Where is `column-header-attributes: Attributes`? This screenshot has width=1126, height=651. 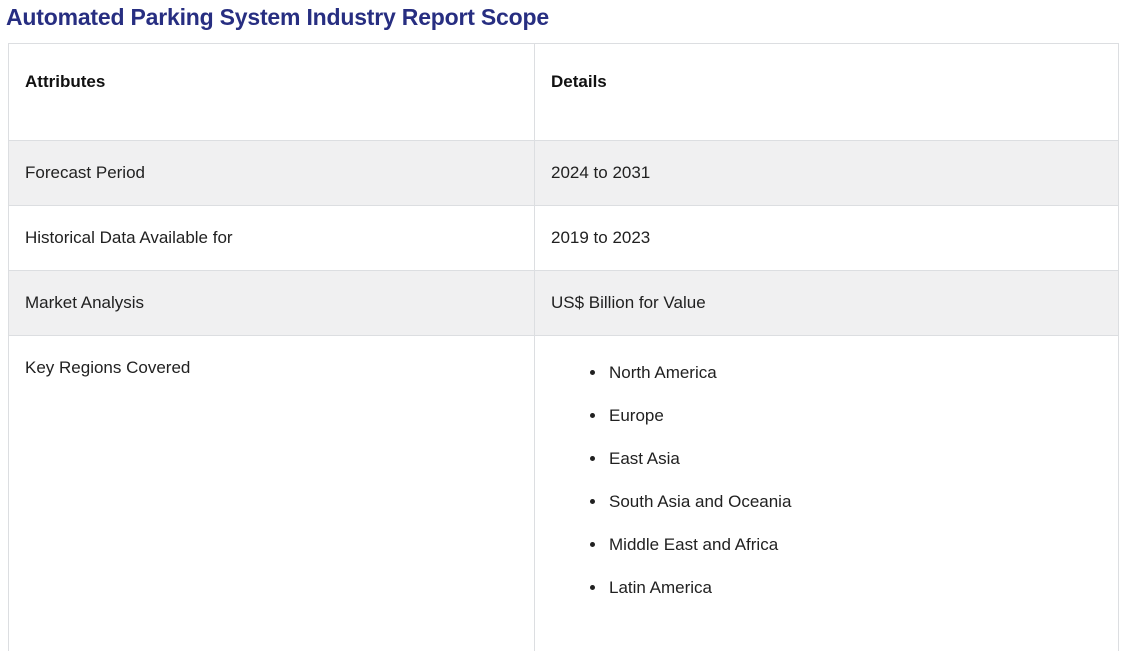 column-header-attributes: Attributes is located at coordinates (271, 92).